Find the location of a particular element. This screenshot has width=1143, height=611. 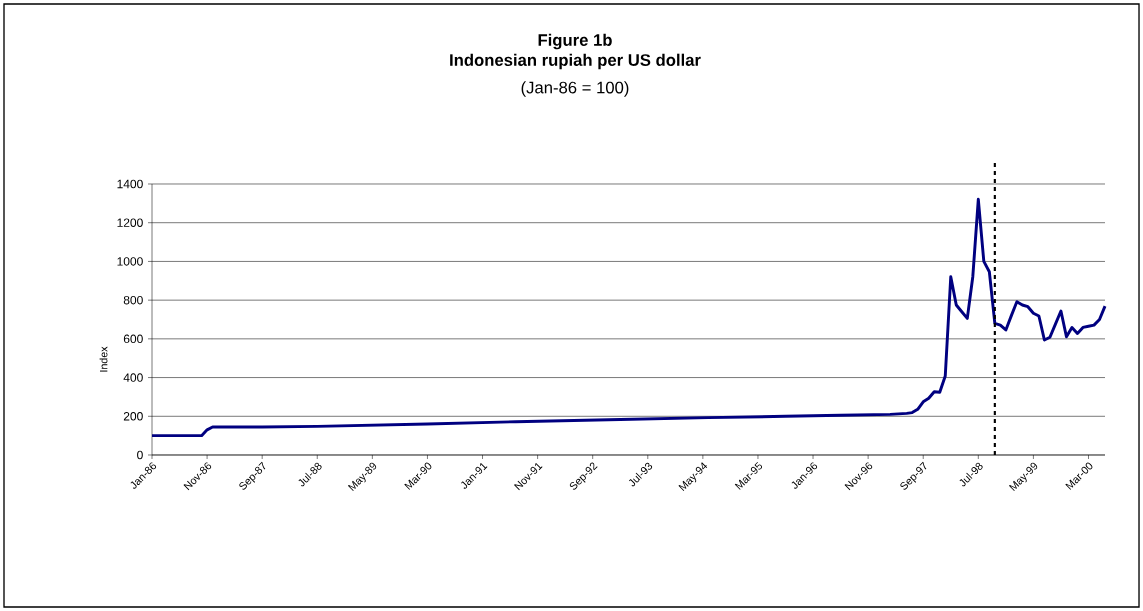

chart-title: Figure 1b Indonesian rupiah per US dollar is located at coordinates (575, 51).